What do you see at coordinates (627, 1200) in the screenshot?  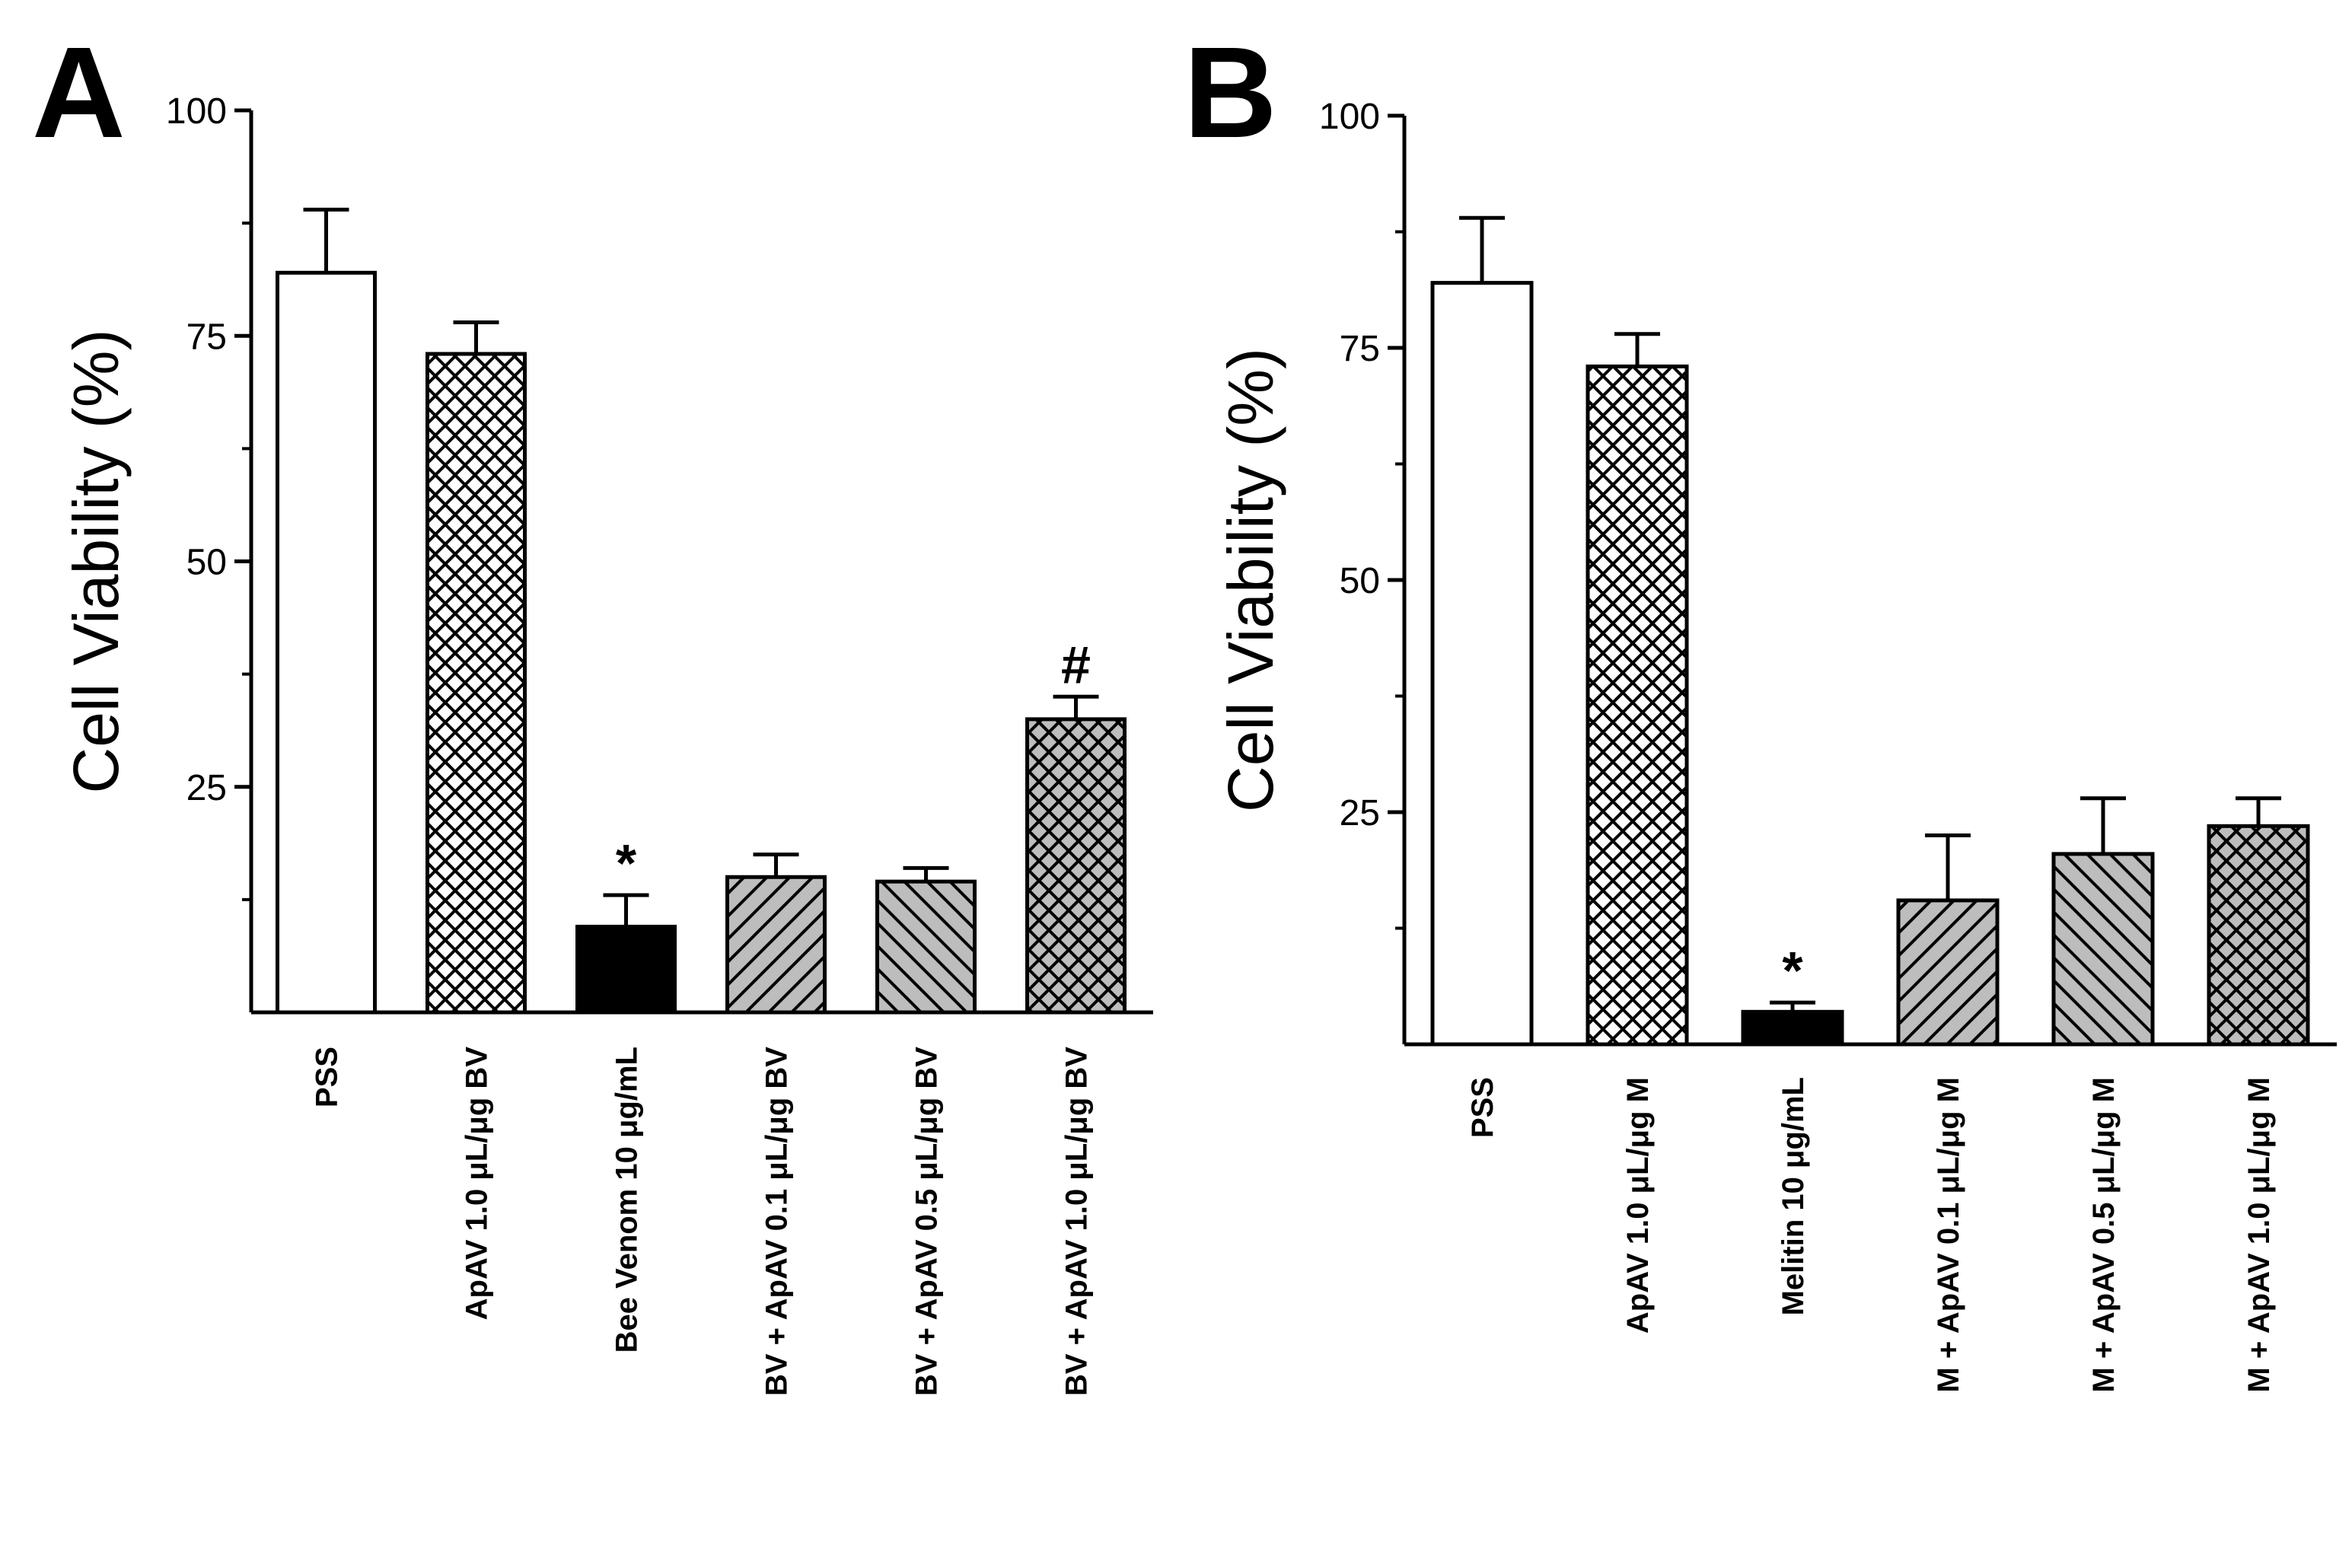 I see `x-category-label: Bee Venom 10 μg/mL` at bounding box center [627, 1200].